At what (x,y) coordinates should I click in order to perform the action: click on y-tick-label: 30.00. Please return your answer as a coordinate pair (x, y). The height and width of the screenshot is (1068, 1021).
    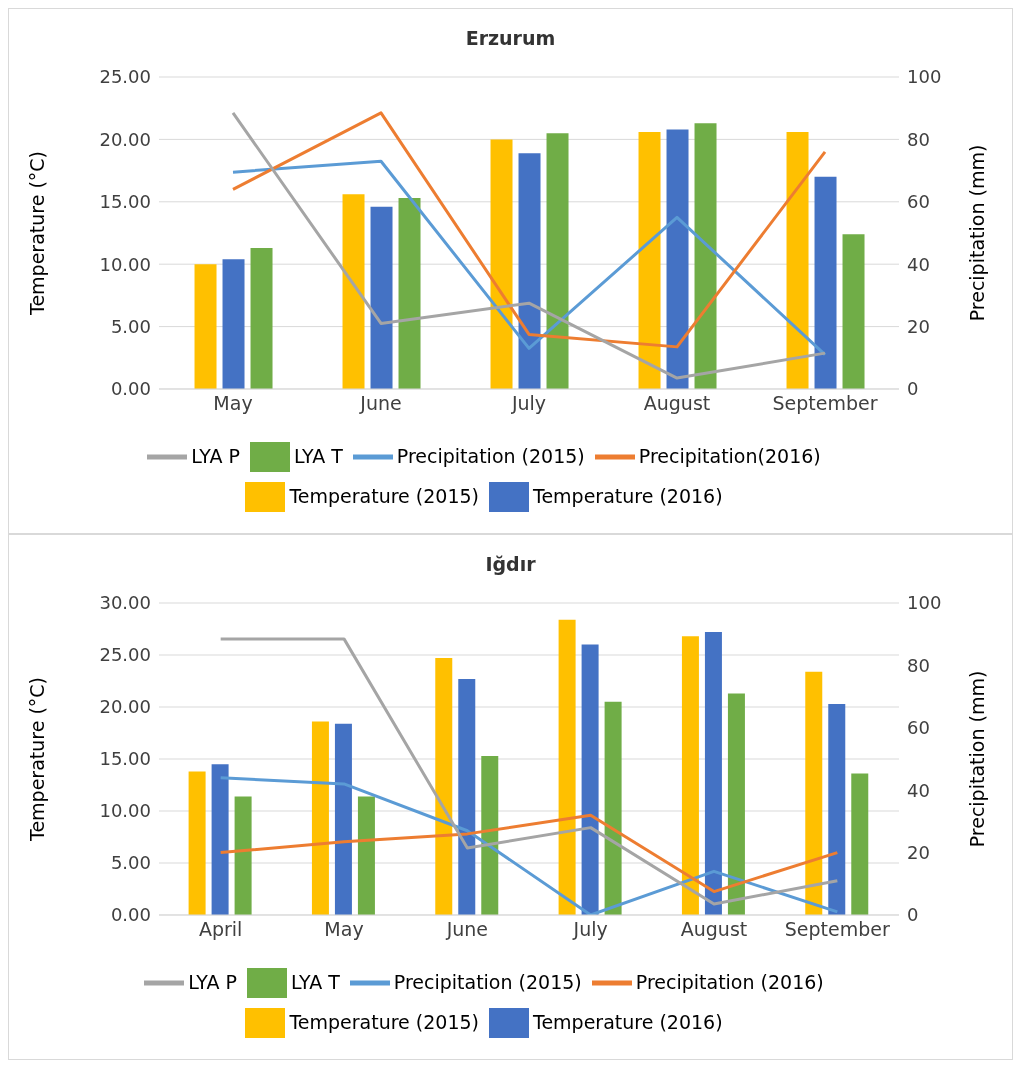
    Looking at the image, I should click on (125, 603).